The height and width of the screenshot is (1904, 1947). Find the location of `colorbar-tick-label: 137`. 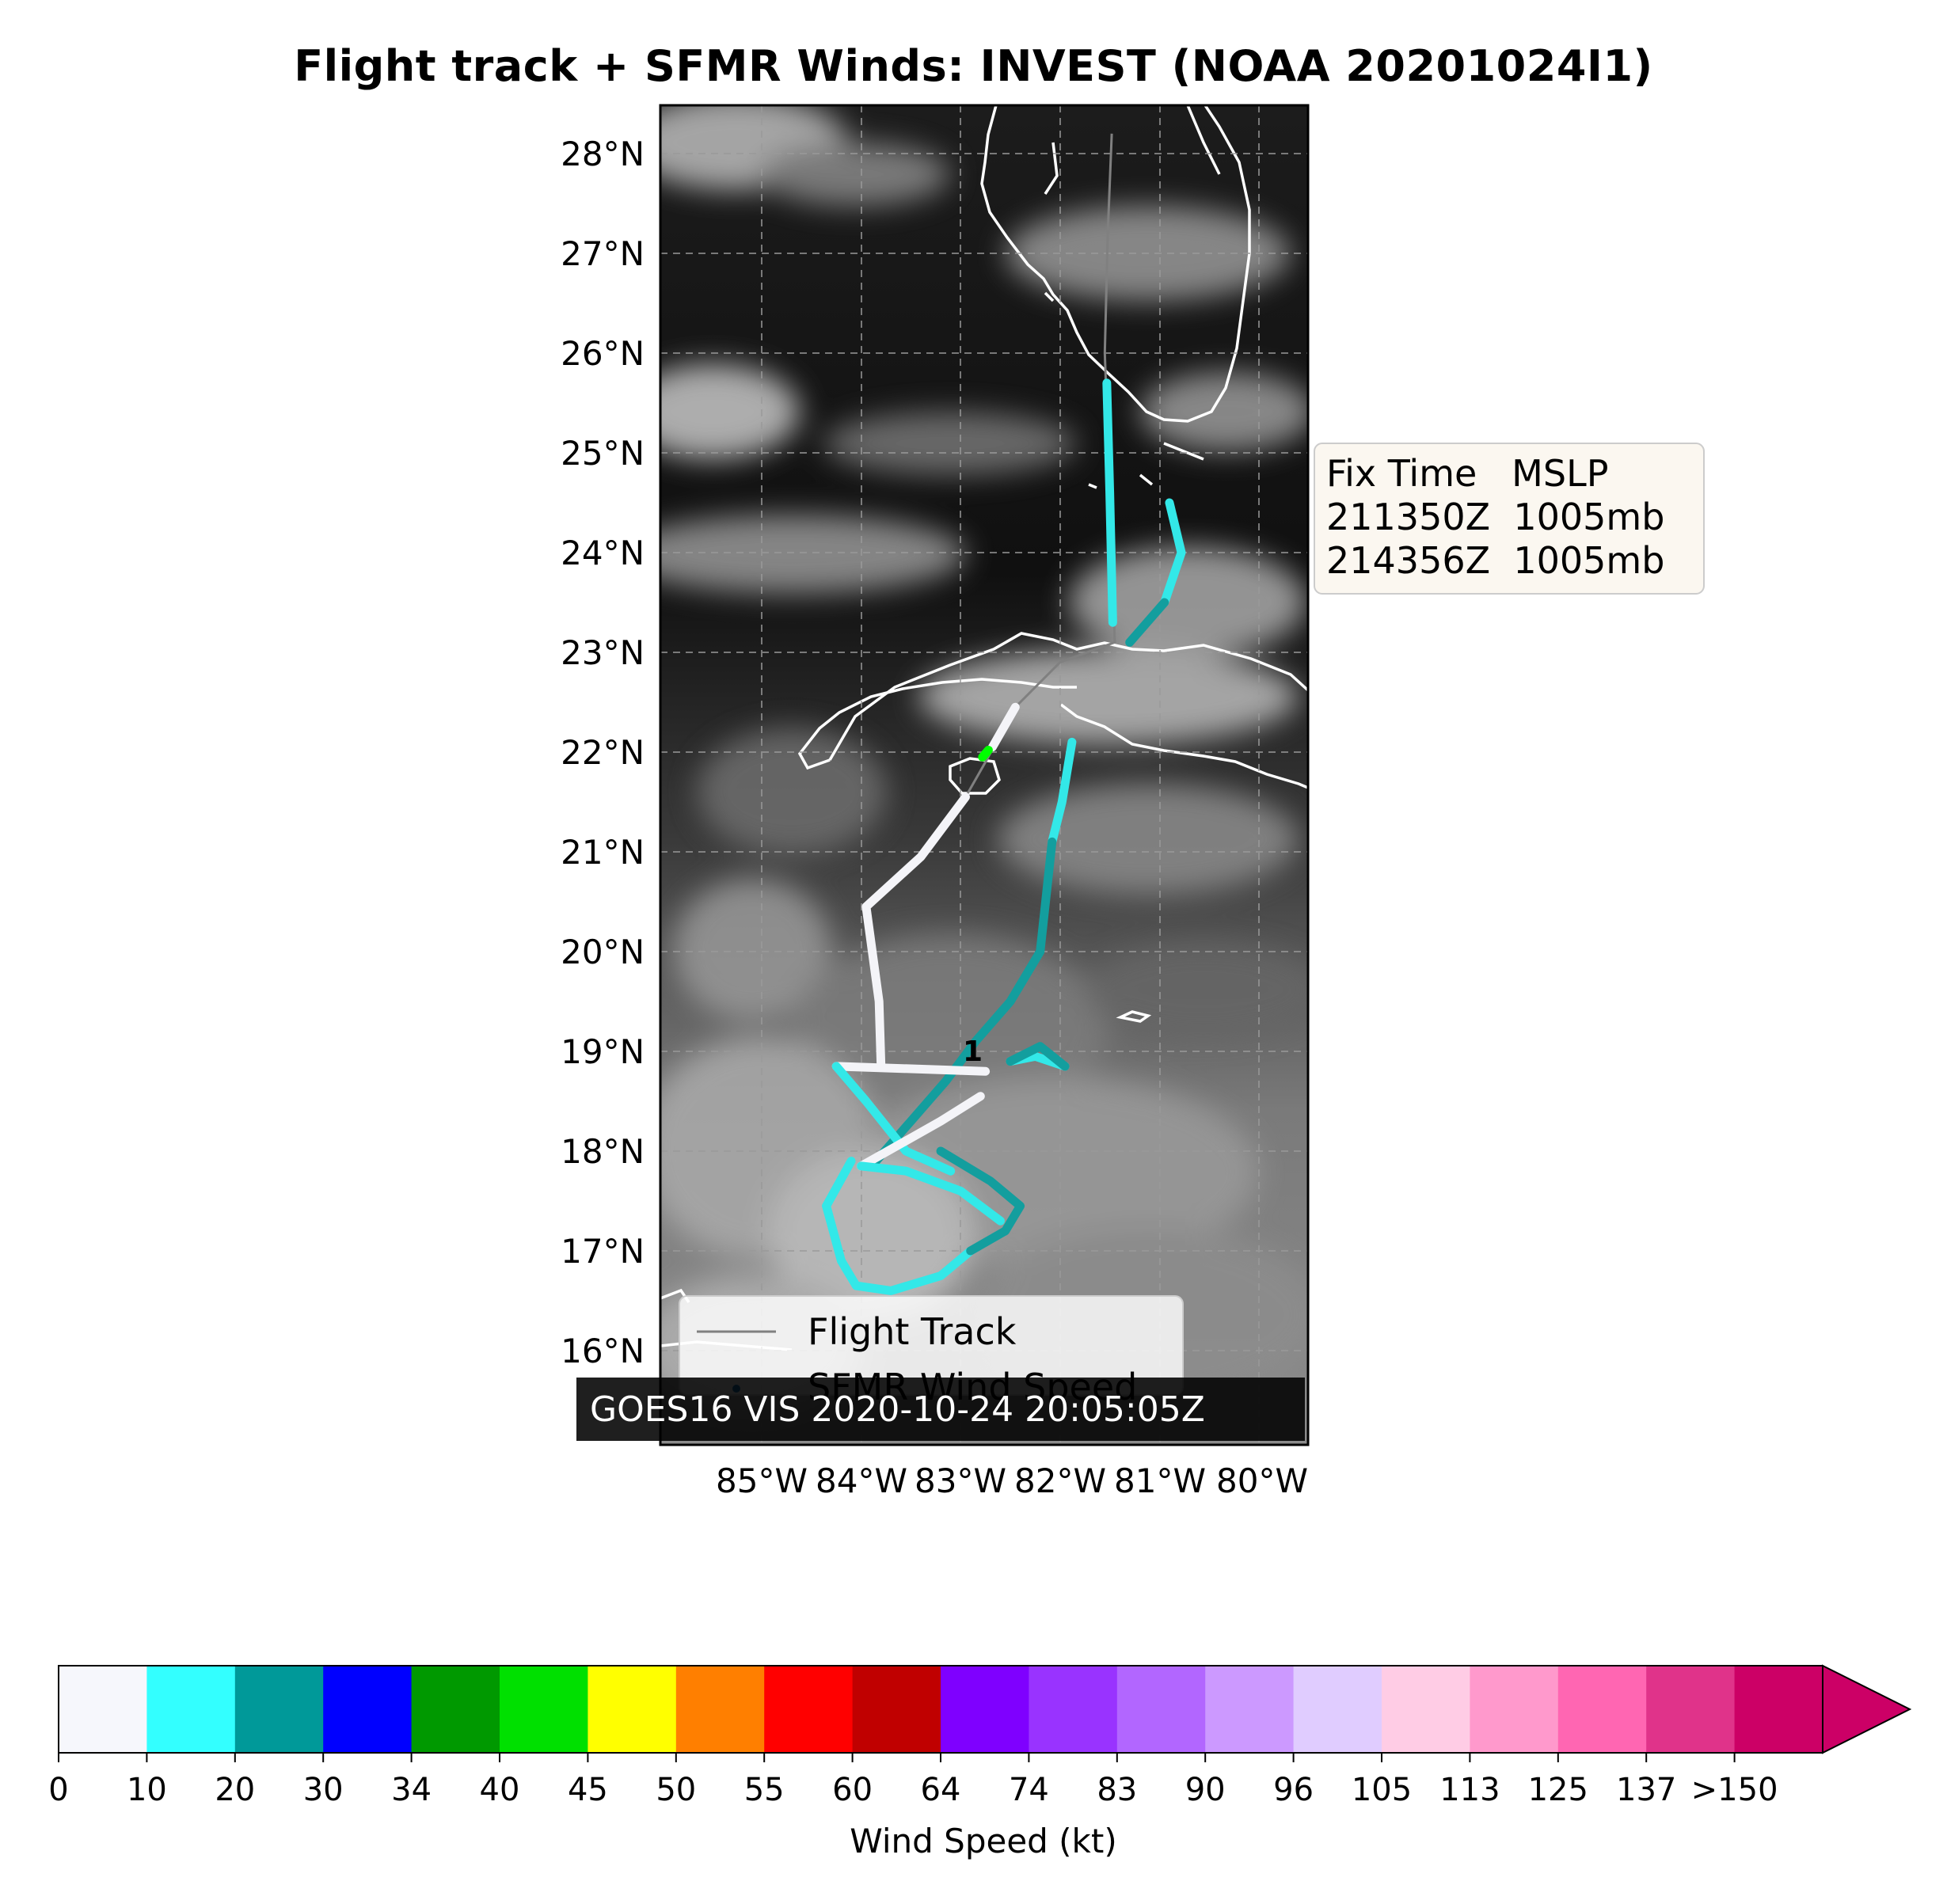

colorbar-tick-label: 137 is located at coordinates (1646, 1790).